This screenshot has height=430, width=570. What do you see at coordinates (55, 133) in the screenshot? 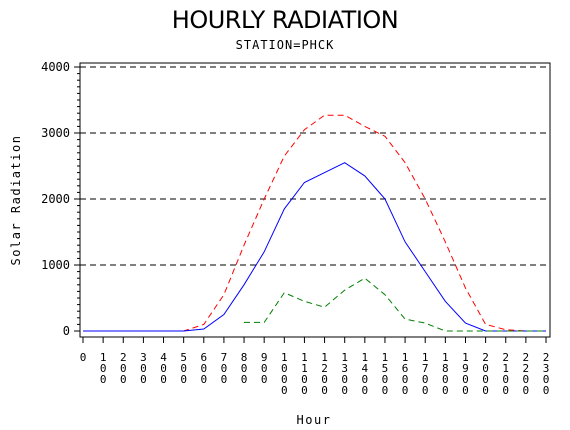
I see `y-tick-label: 3000` at bounding box center [55, 133].